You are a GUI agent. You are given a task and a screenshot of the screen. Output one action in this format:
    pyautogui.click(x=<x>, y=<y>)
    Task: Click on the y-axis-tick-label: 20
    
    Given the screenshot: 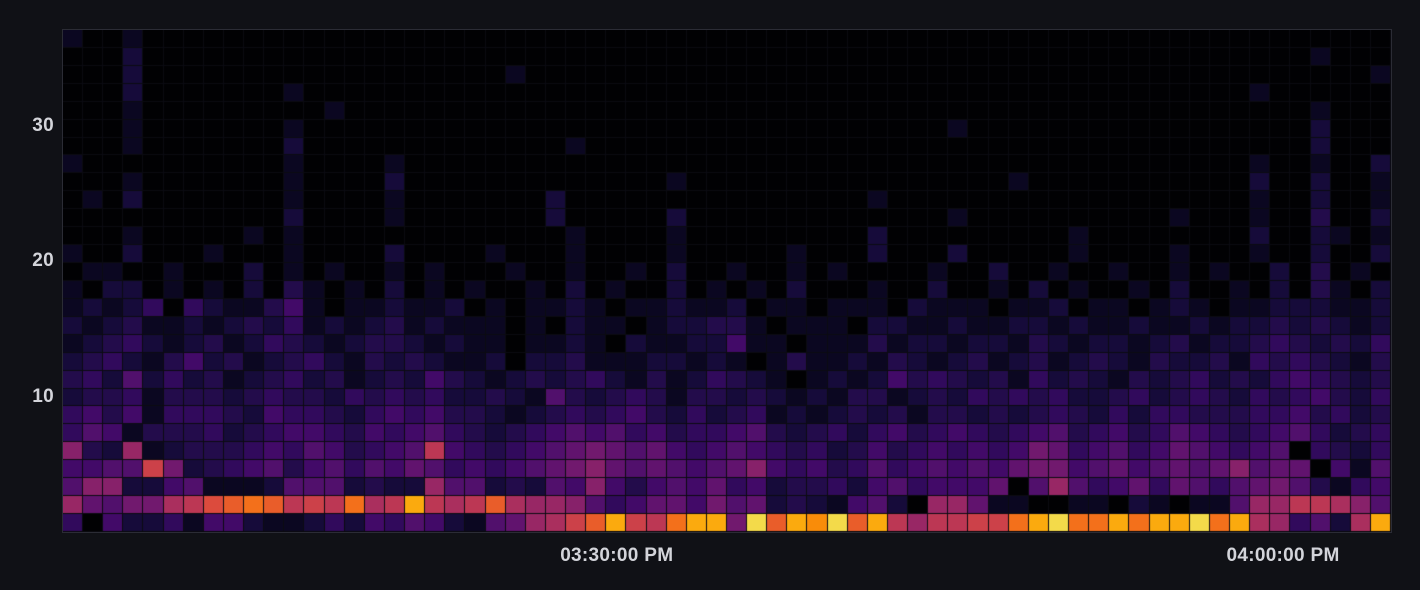 What is the action you would take?
    pyautogui.click(x=43, y=261)
    